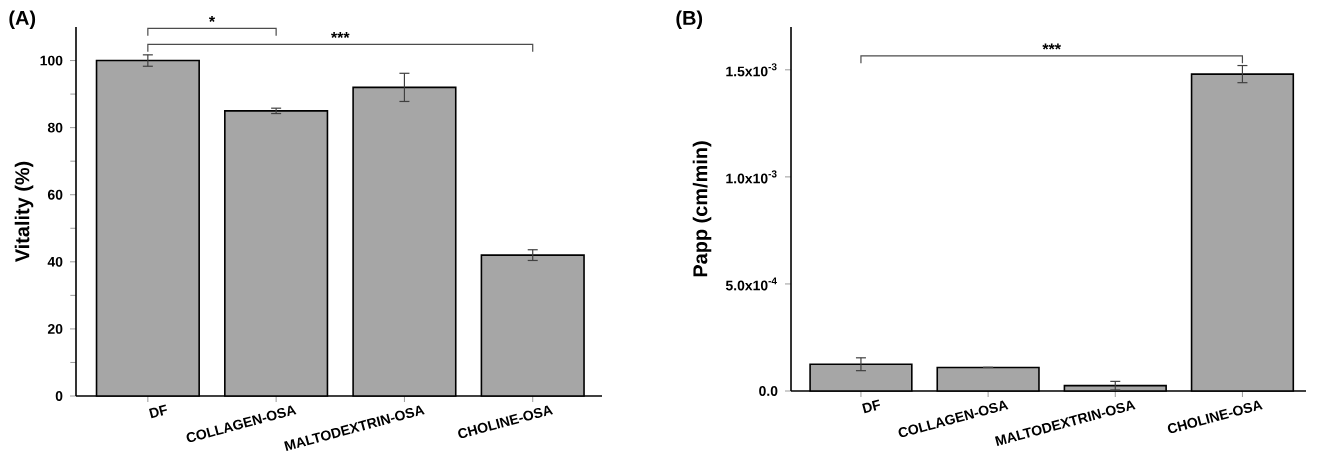 This screenshot has height=460, width=1318. What do you see at coordinates (22, 19) in the screenshot?
I see `chart-title: (A)` at bounding box center [22, 19].